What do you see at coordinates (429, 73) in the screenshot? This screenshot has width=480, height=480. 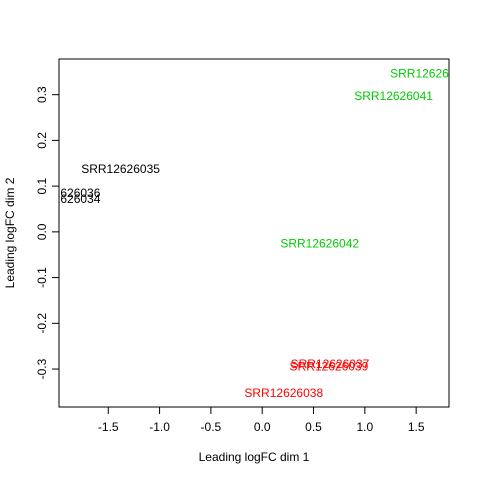 I see `point-label: SRR12626040` at bounding box center [429, 73].